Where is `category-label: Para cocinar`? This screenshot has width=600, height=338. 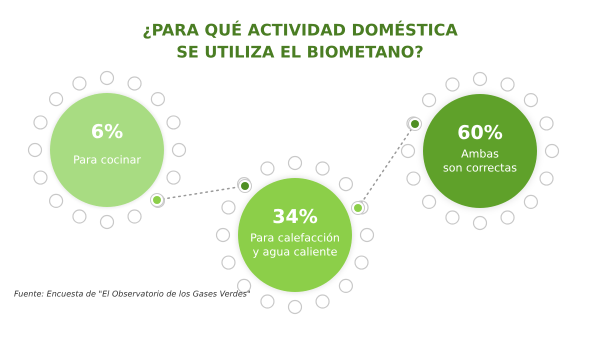
category-label: Para cocinar is located at coordinates (107, 160).